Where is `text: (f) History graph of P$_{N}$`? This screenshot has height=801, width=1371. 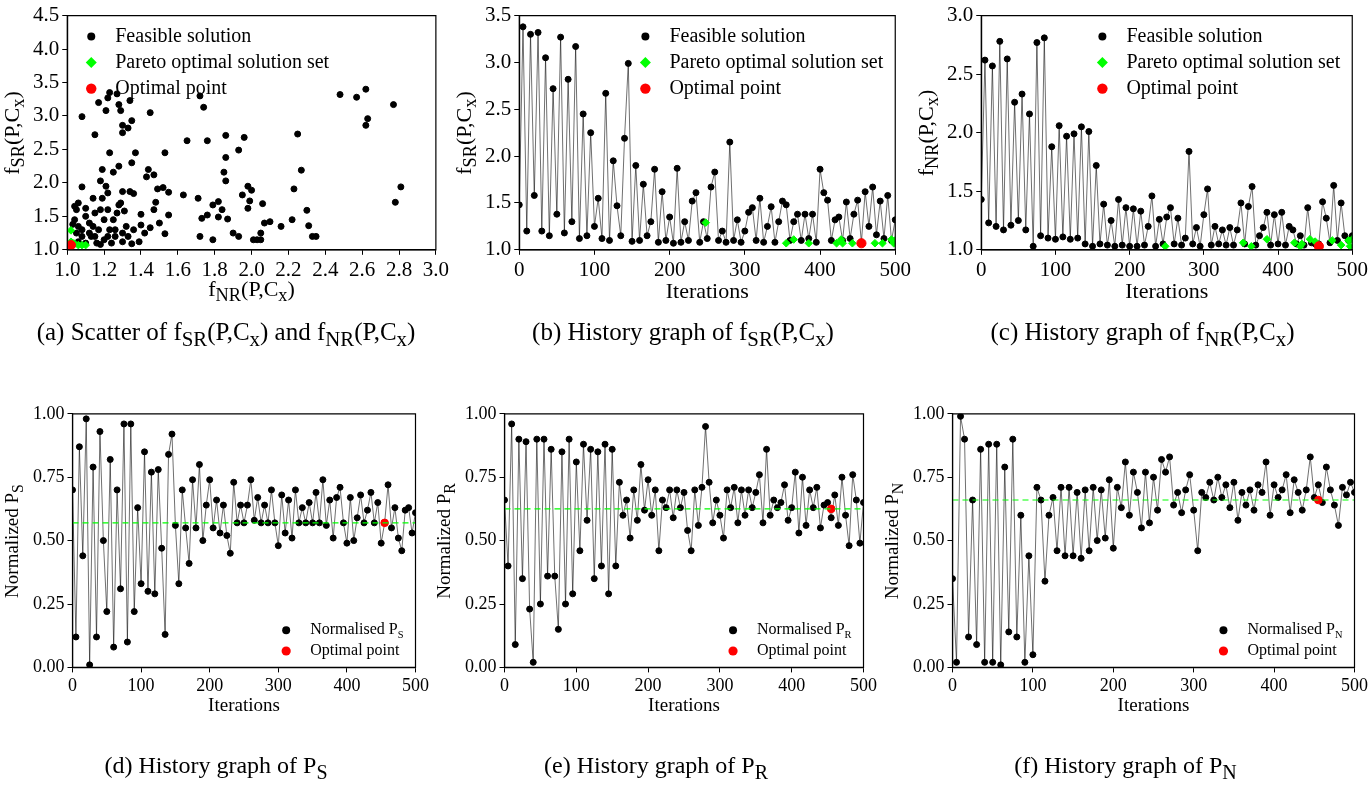 text: (f) History graph of P$_{N}$ is located at coordinates (1125, 768).